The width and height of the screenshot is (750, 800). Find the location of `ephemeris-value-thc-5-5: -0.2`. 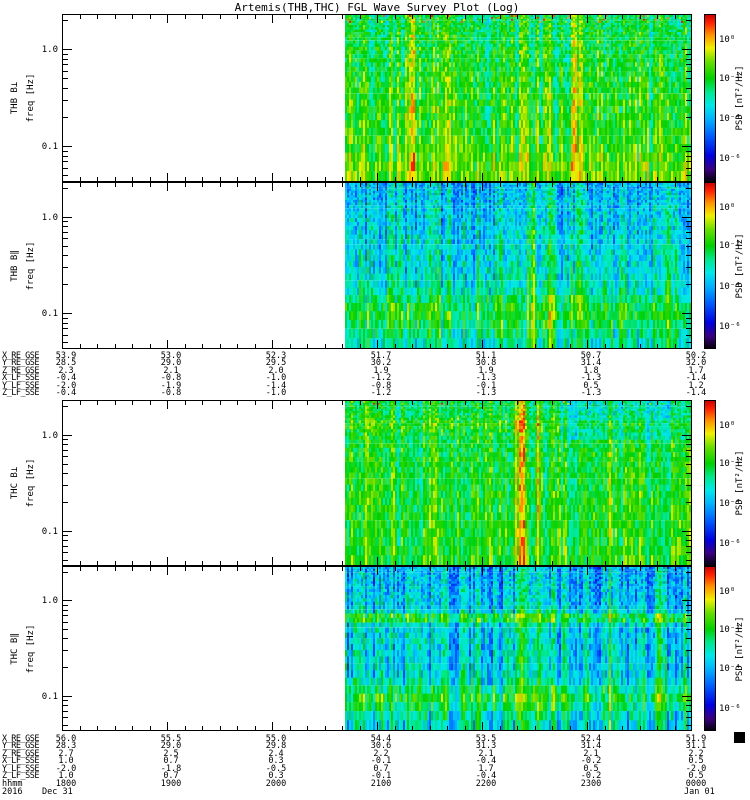

ephemeris-value-thc-5-5: -0.2 is located at coordinates (591, 776).